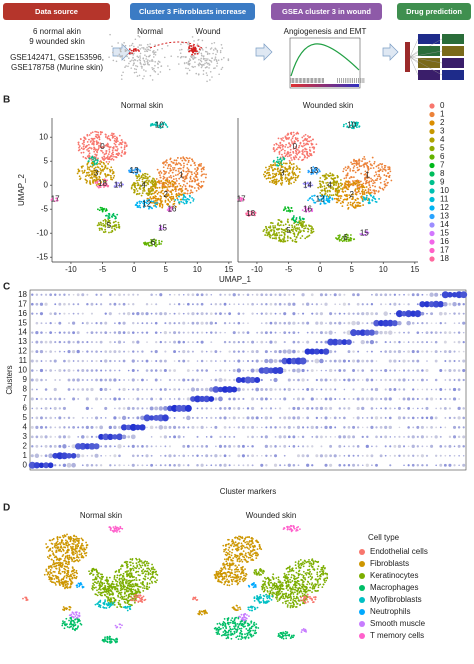 This screenshot has height=664, width=474. I want to click on cluster-label: 16, so click(307, 208).